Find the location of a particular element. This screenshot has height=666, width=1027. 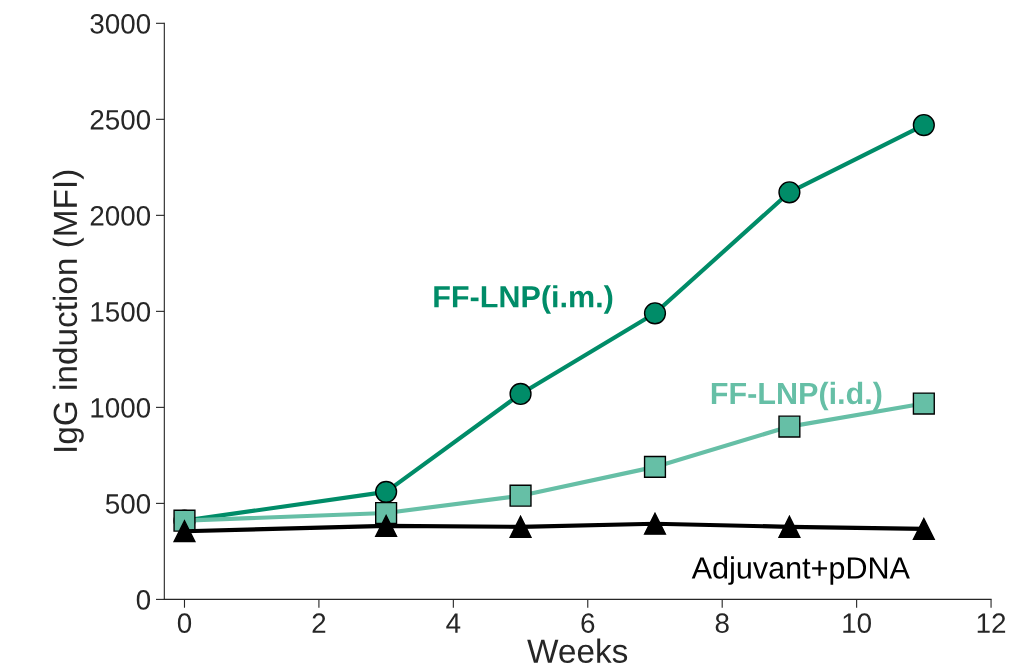

y-tick-label: 1000 is located at coordinates (121, 408).